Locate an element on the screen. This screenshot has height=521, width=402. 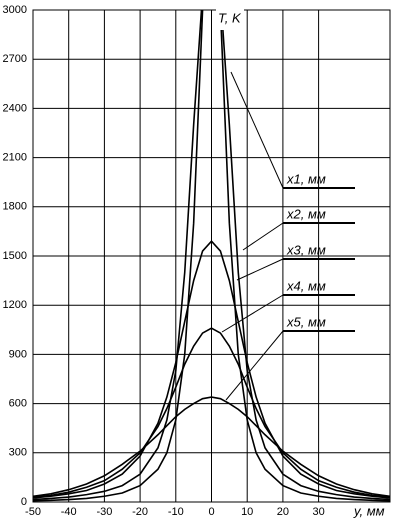
x-tick-label: -30 is located at coordinates (104, 512).